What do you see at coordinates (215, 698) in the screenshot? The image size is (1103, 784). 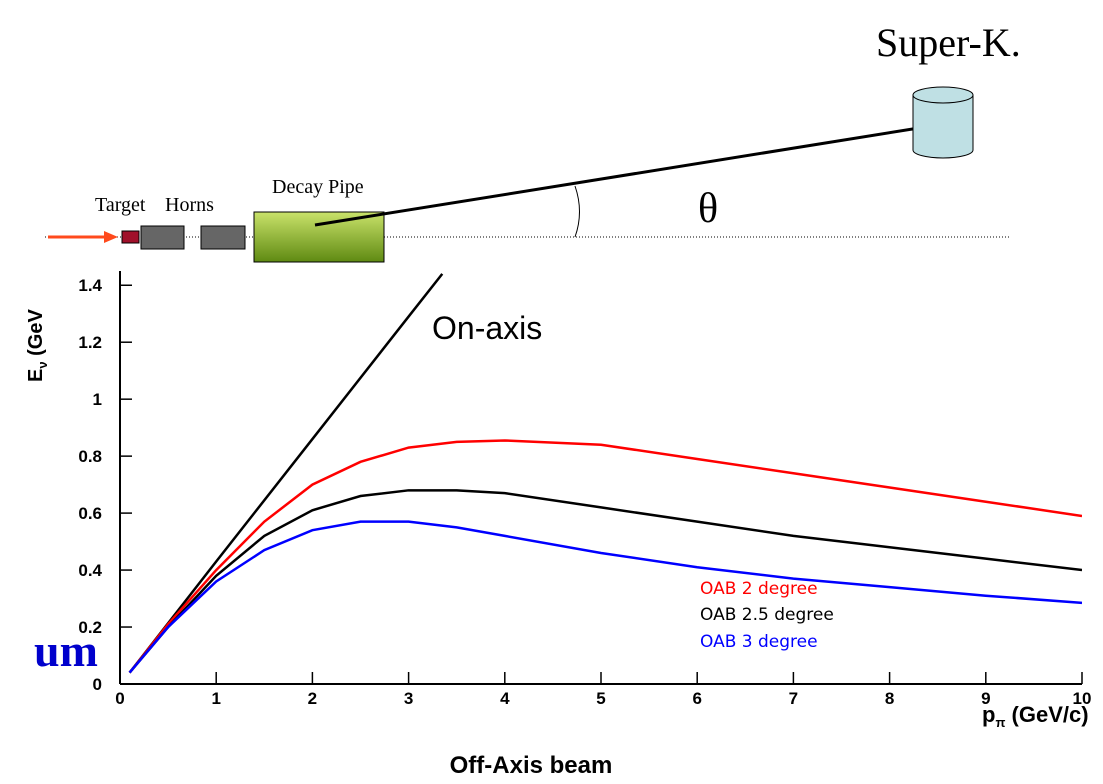 I see `x-tick-label: 1` at bounding box center [215, 698].